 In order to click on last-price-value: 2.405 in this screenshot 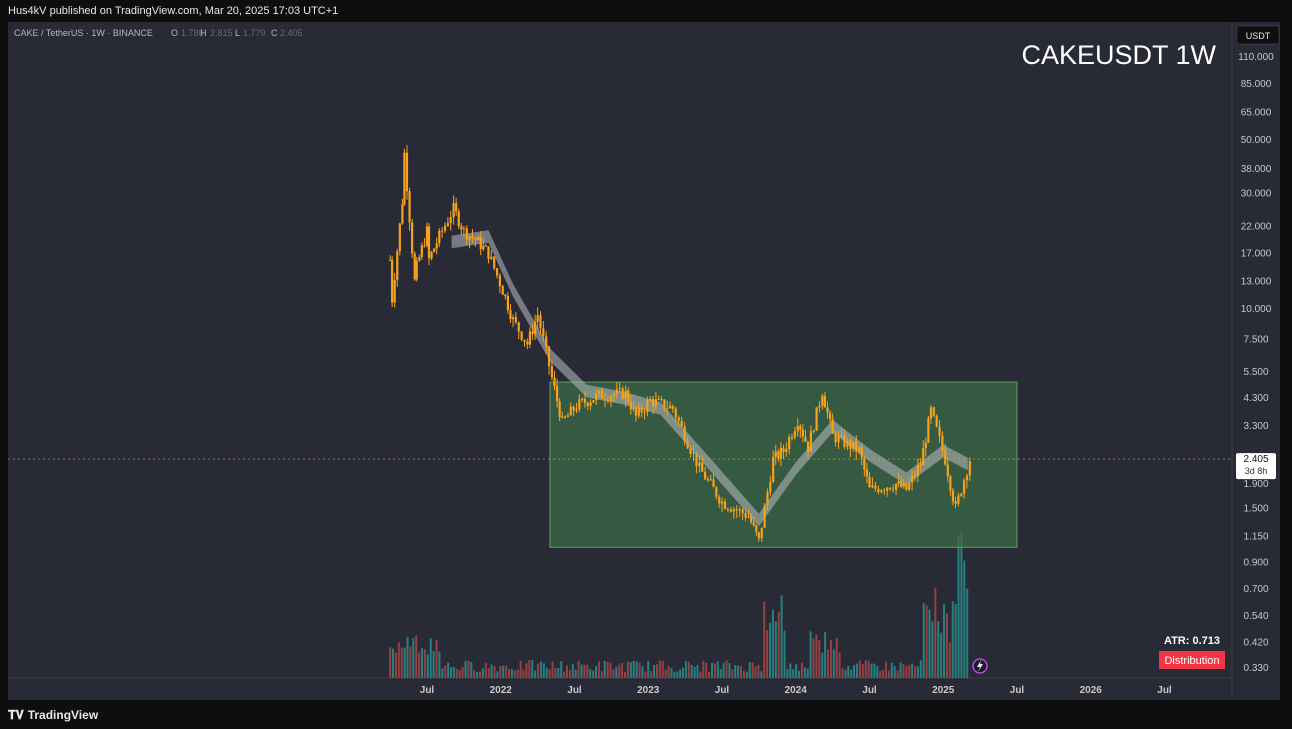, I will do `click(1255, 459)`.